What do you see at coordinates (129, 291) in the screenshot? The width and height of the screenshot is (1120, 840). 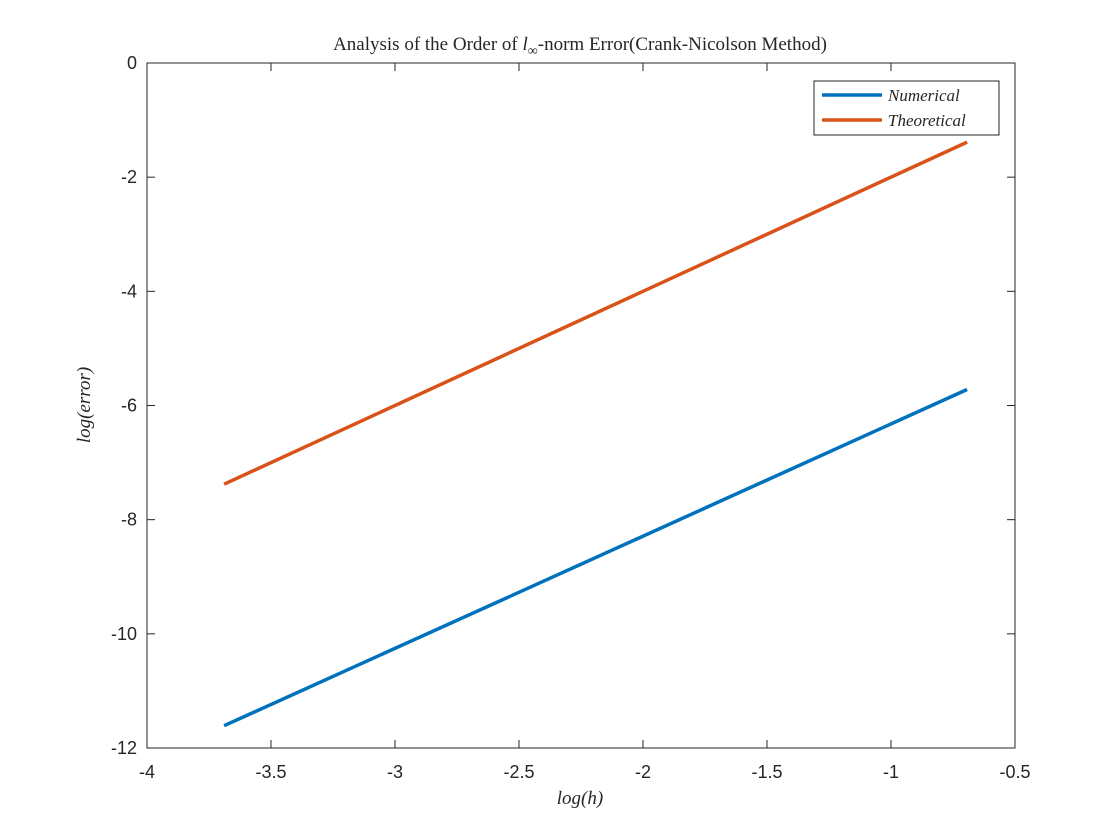 I see `y-tick-label: -4` at bounding box center [129, 291].